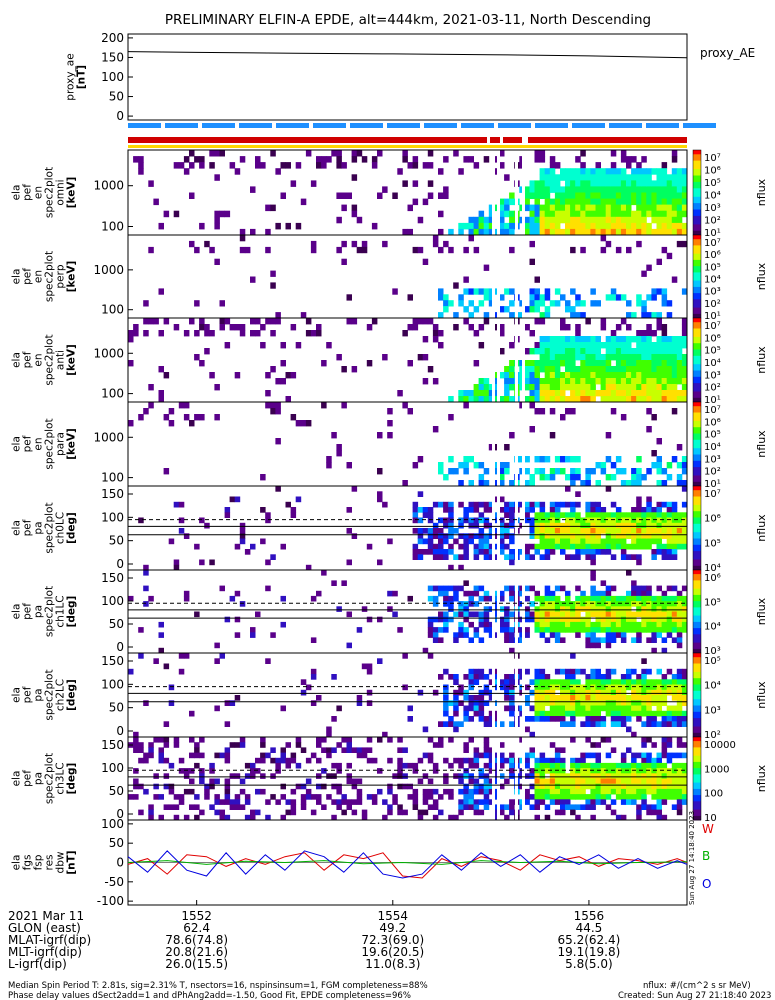  What do you see at coordinates (61, 862) in the screenshot?
I see `fgs-ylabel-4: dbw` at bounding box center [61, 862].